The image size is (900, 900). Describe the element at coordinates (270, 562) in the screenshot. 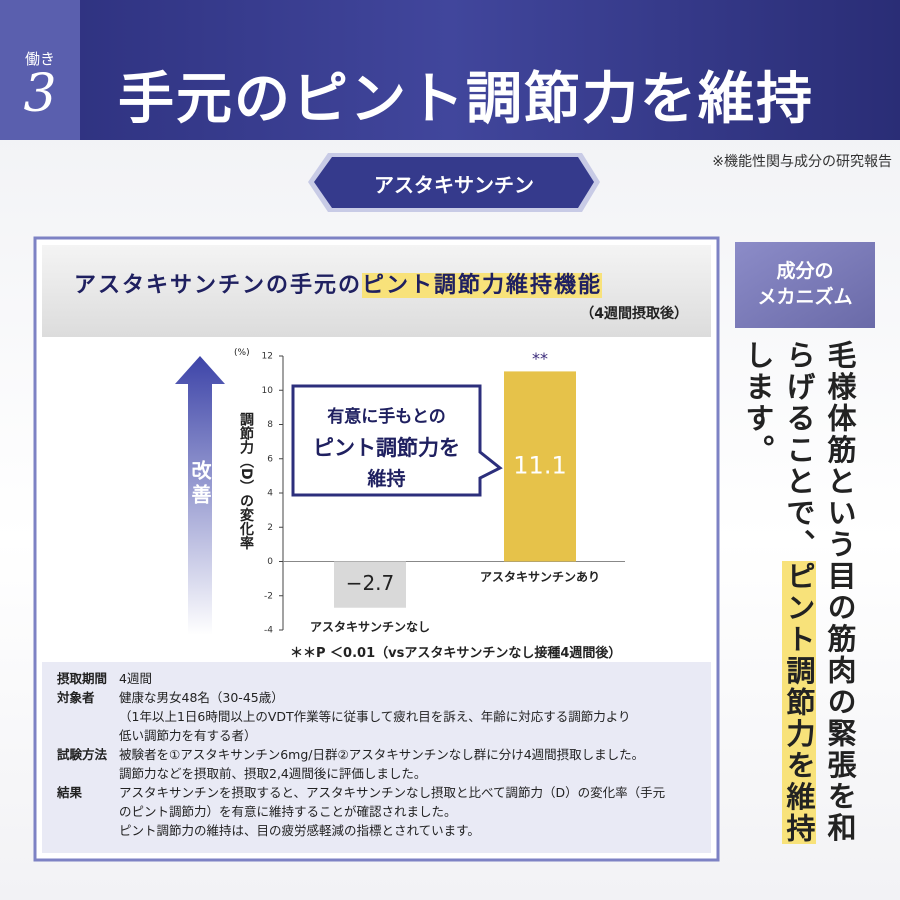

I see `y-tick-label: 0` at that location.